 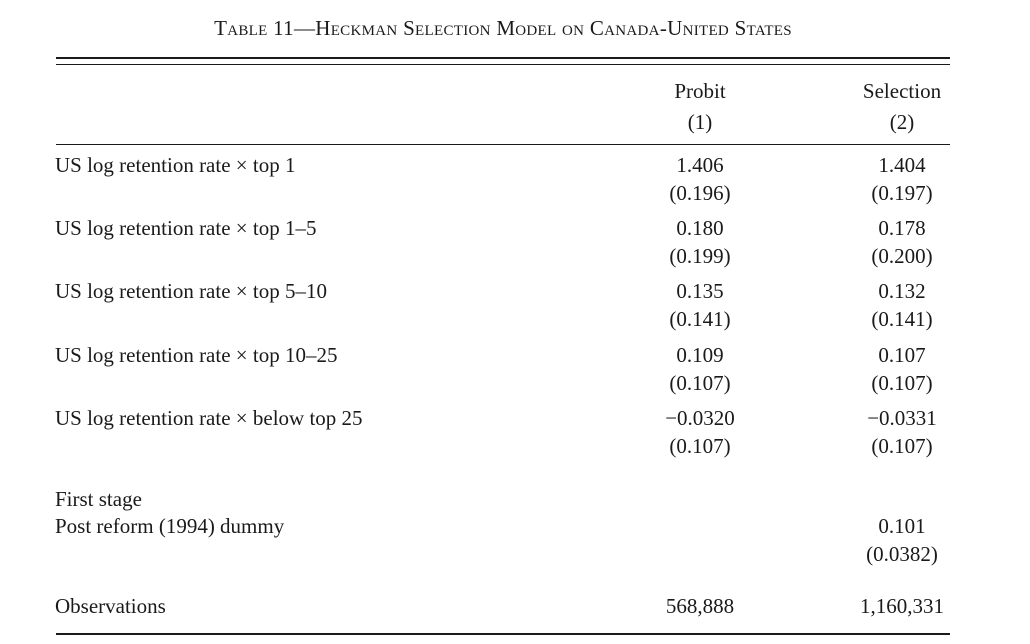 What do you see at coordinates (902, 291) in the screenshot?
I see `coefficient: 0.132` at bounding box center [902, 291].